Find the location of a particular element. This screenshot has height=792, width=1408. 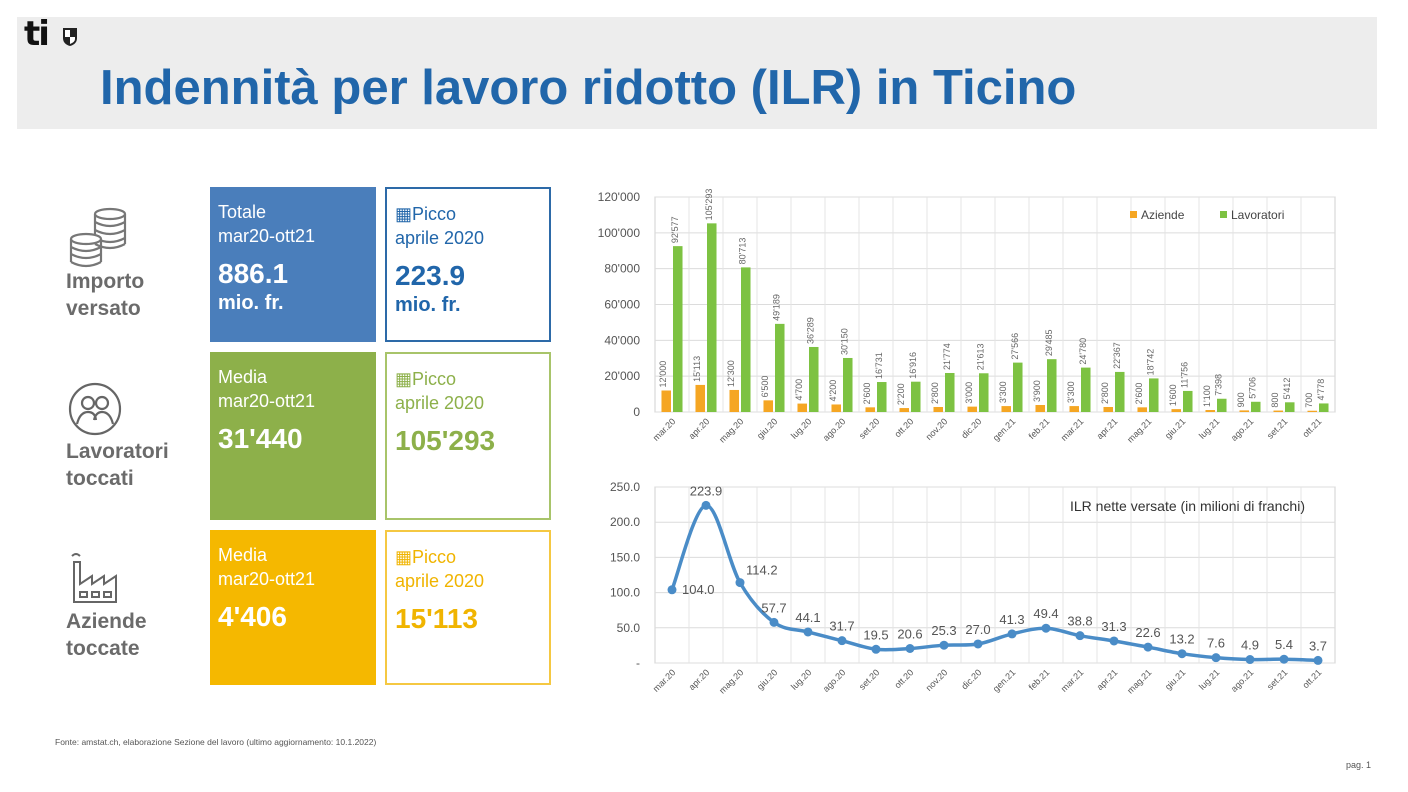

x-tick-label: feb.21 is located at coordinates (1039, 679).